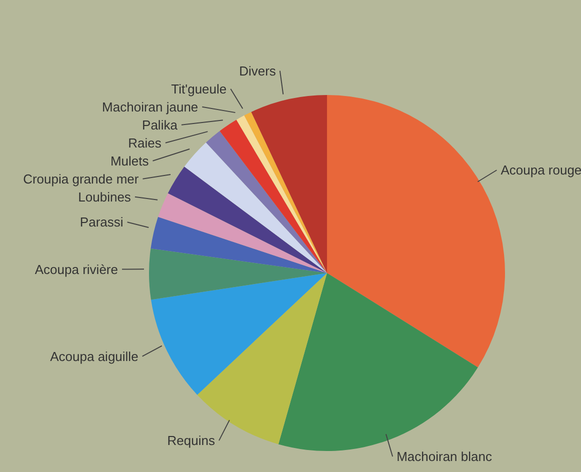  What do you see at coordinates (76, 269) in the screenshot?
I see `slice-label: Acoupa rivière` at bounding box center [76, 269].